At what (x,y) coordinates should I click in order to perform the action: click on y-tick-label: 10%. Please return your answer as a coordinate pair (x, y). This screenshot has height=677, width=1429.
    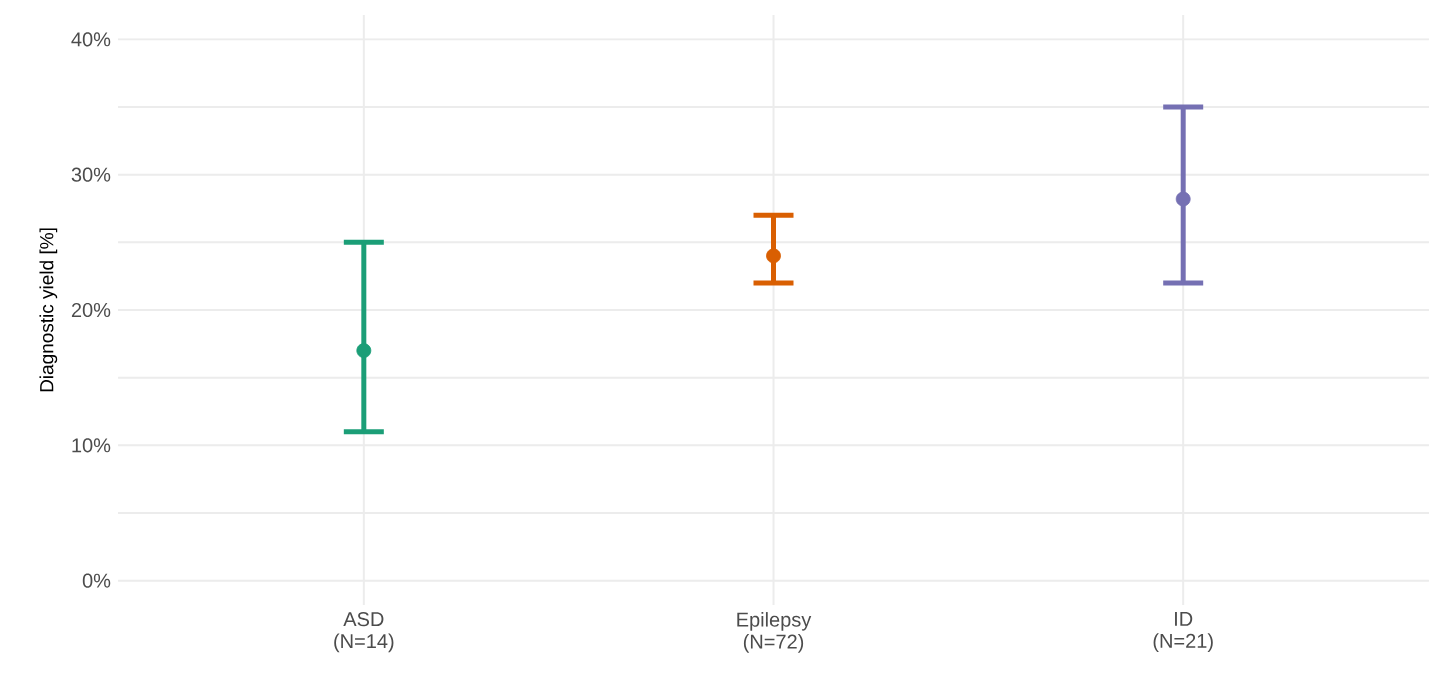
    Looking at the image, I should click on (91, 445).